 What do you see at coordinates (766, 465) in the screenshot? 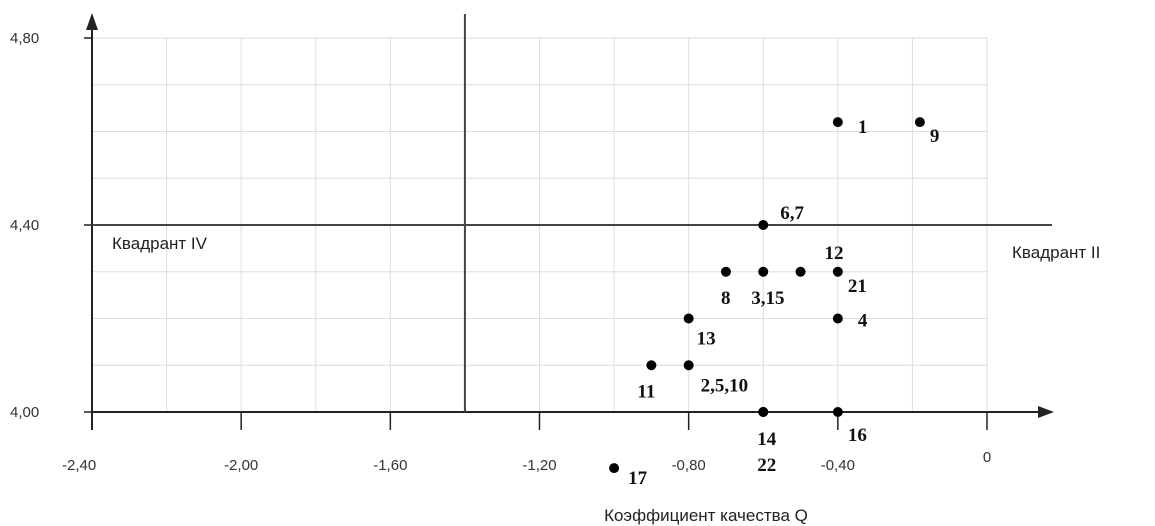
I see `data-point-label: 22` at bounding box center [766, 465].